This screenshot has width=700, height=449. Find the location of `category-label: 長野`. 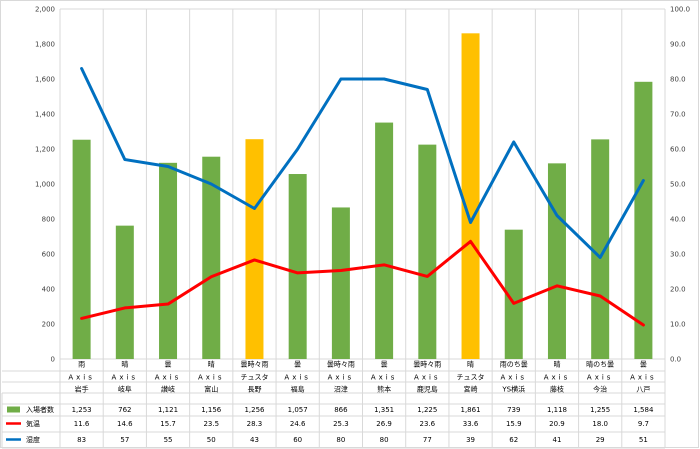

category-label: 長野 is located at coordinates (254, 390).